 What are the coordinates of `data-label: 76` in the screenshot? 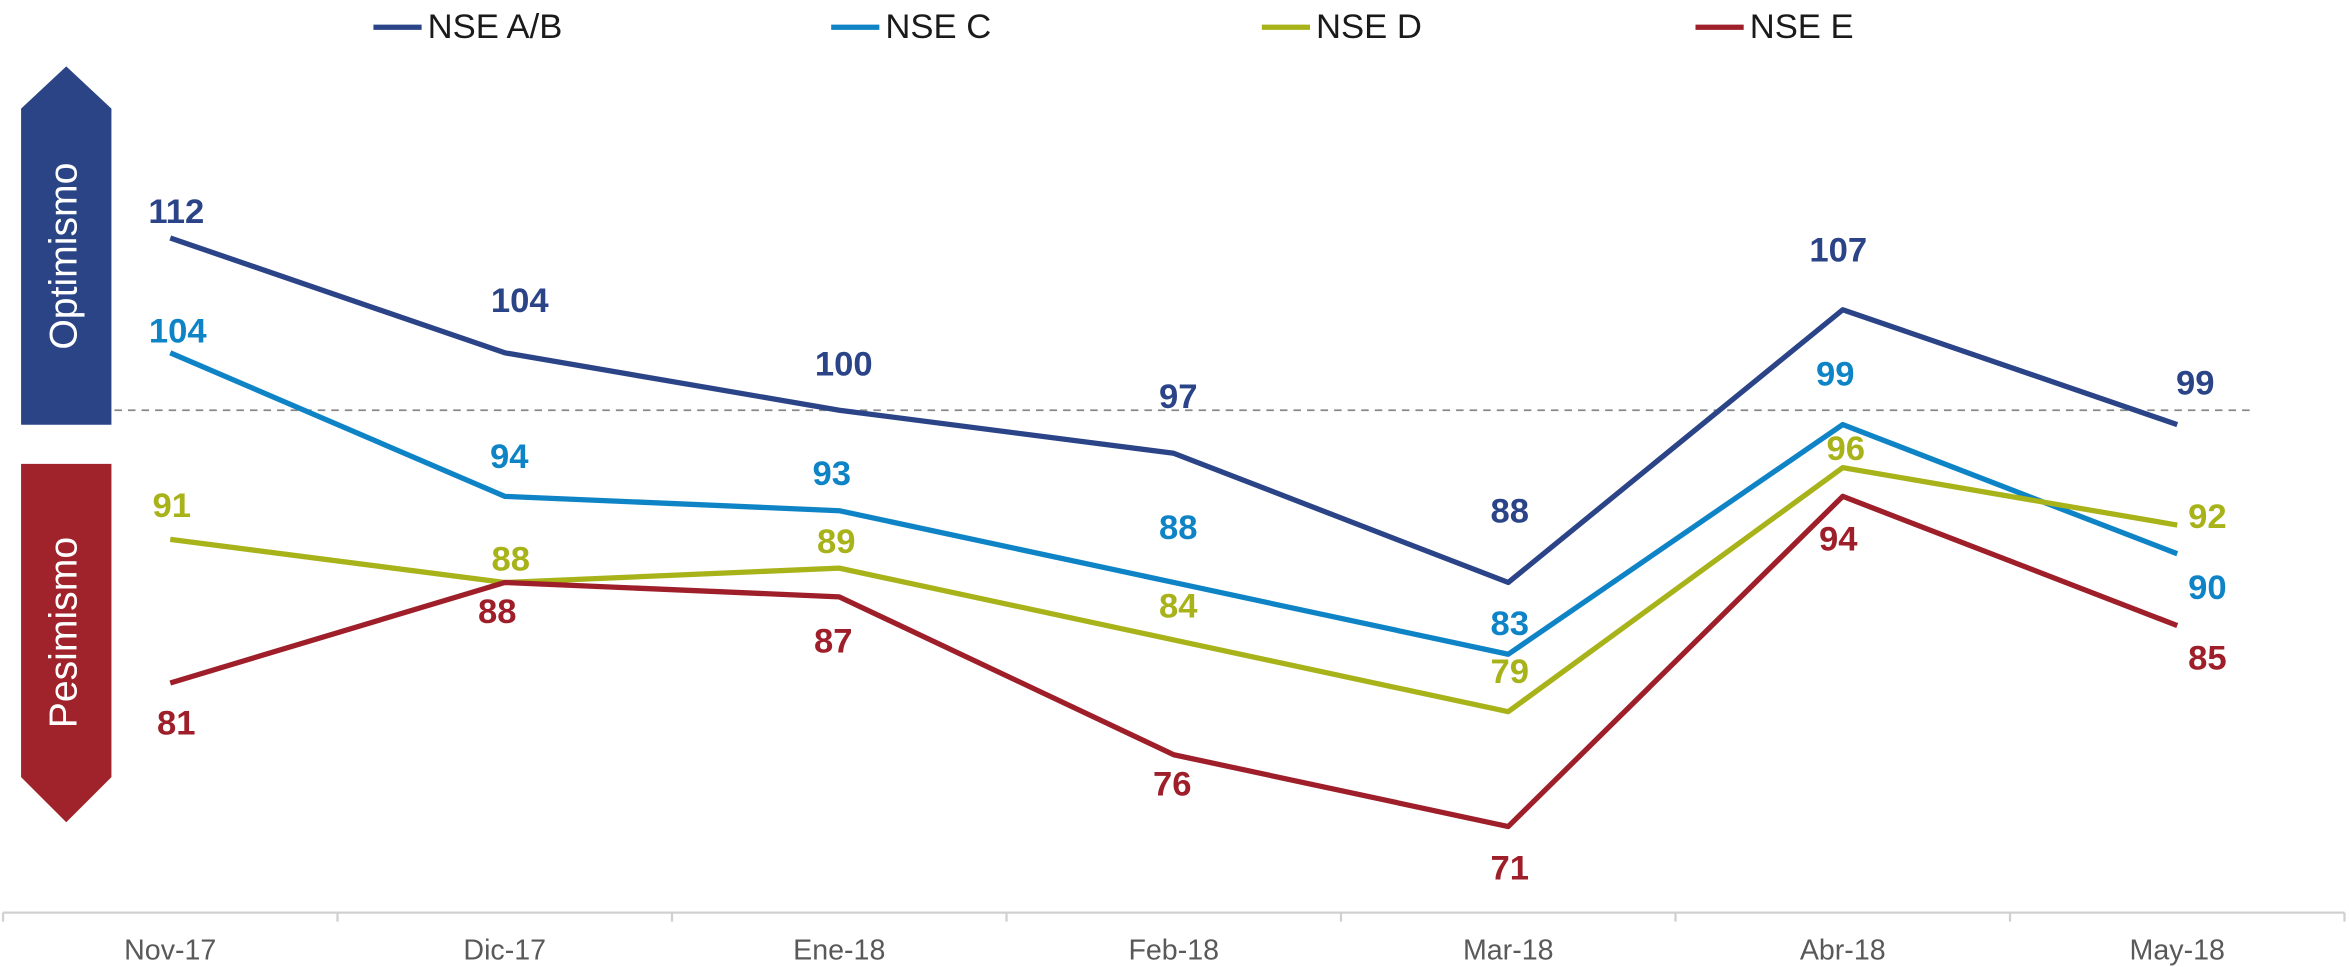 It's located at (1172, 785).